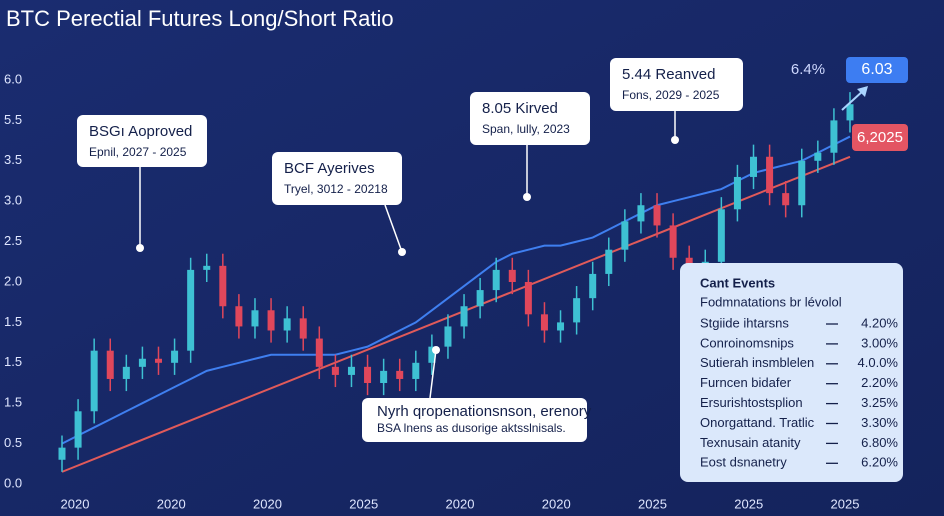 The width and height of the screenshot is (944, 516). Describe the element at coordinates (808, 69) in the screenshot. I see `badge-percent: 6.4%` at that location.